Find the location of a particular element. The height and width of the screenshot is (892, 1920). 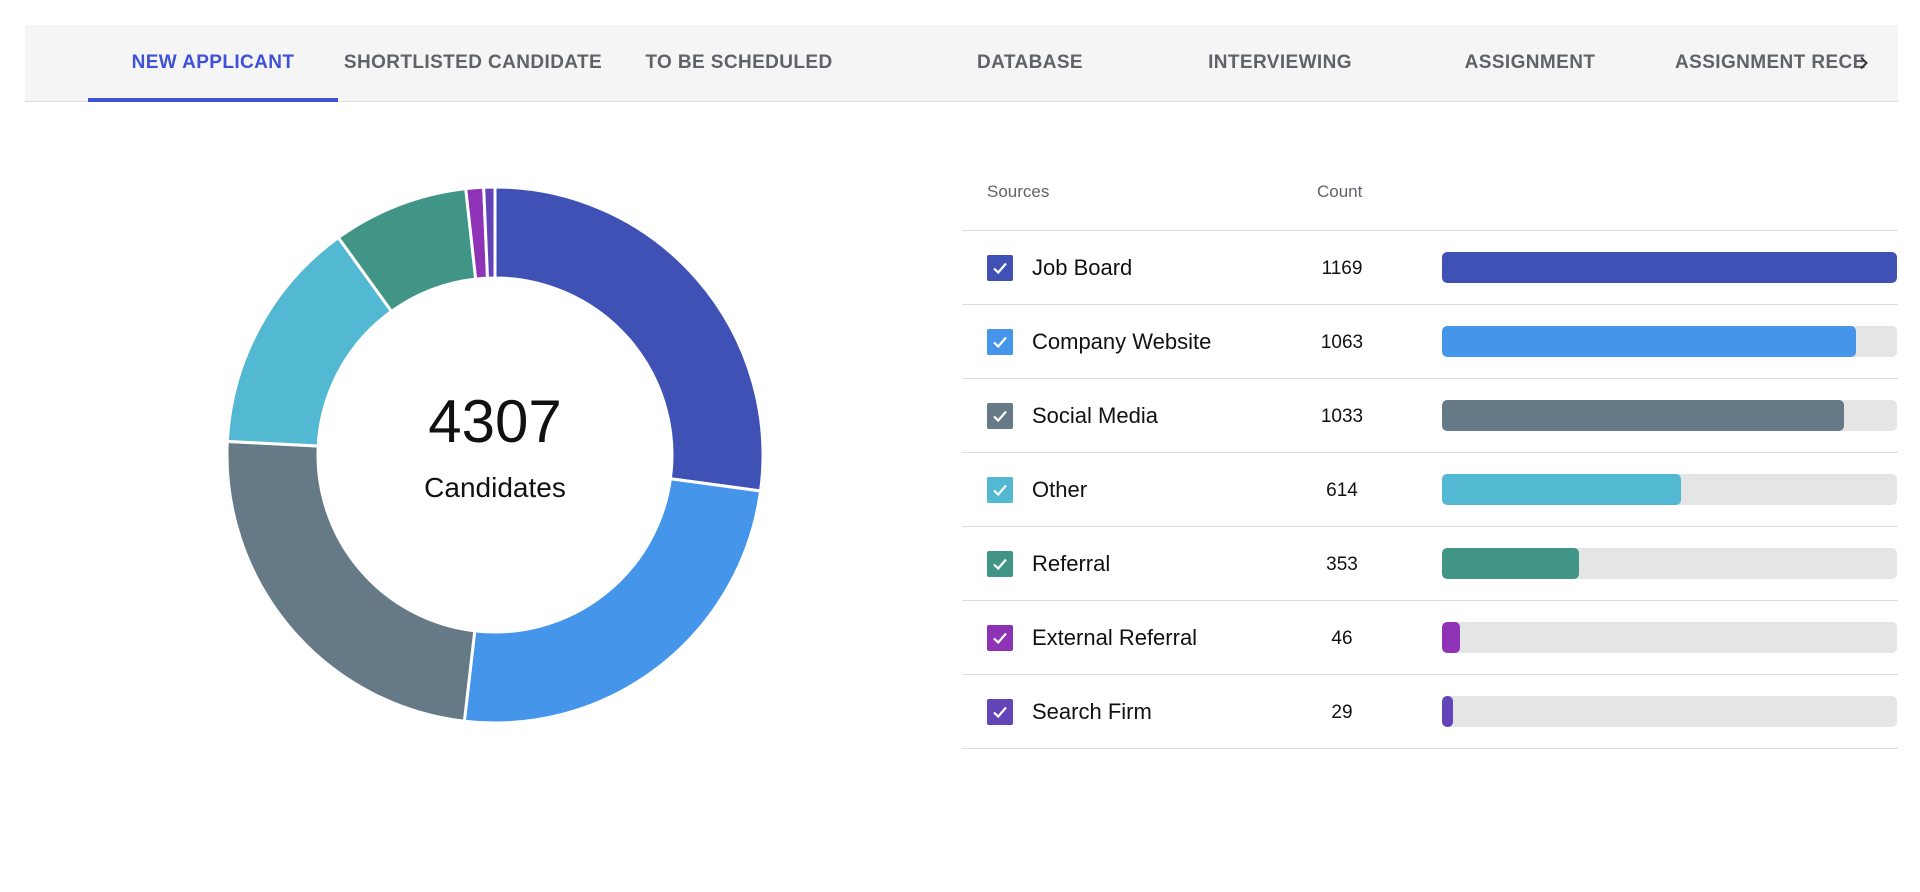

source-count: 1033 is located at coordinates (1342, 416).